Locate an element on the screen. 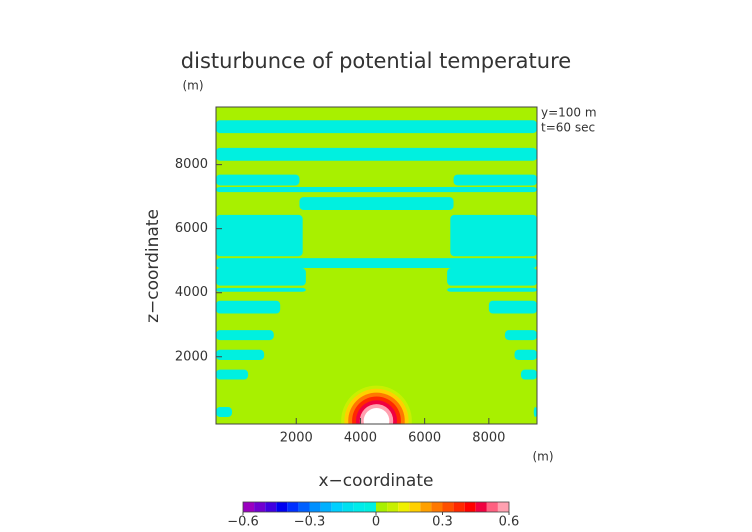  colorbar-tick-label: −0.6 is located at coordinates (243, 522).